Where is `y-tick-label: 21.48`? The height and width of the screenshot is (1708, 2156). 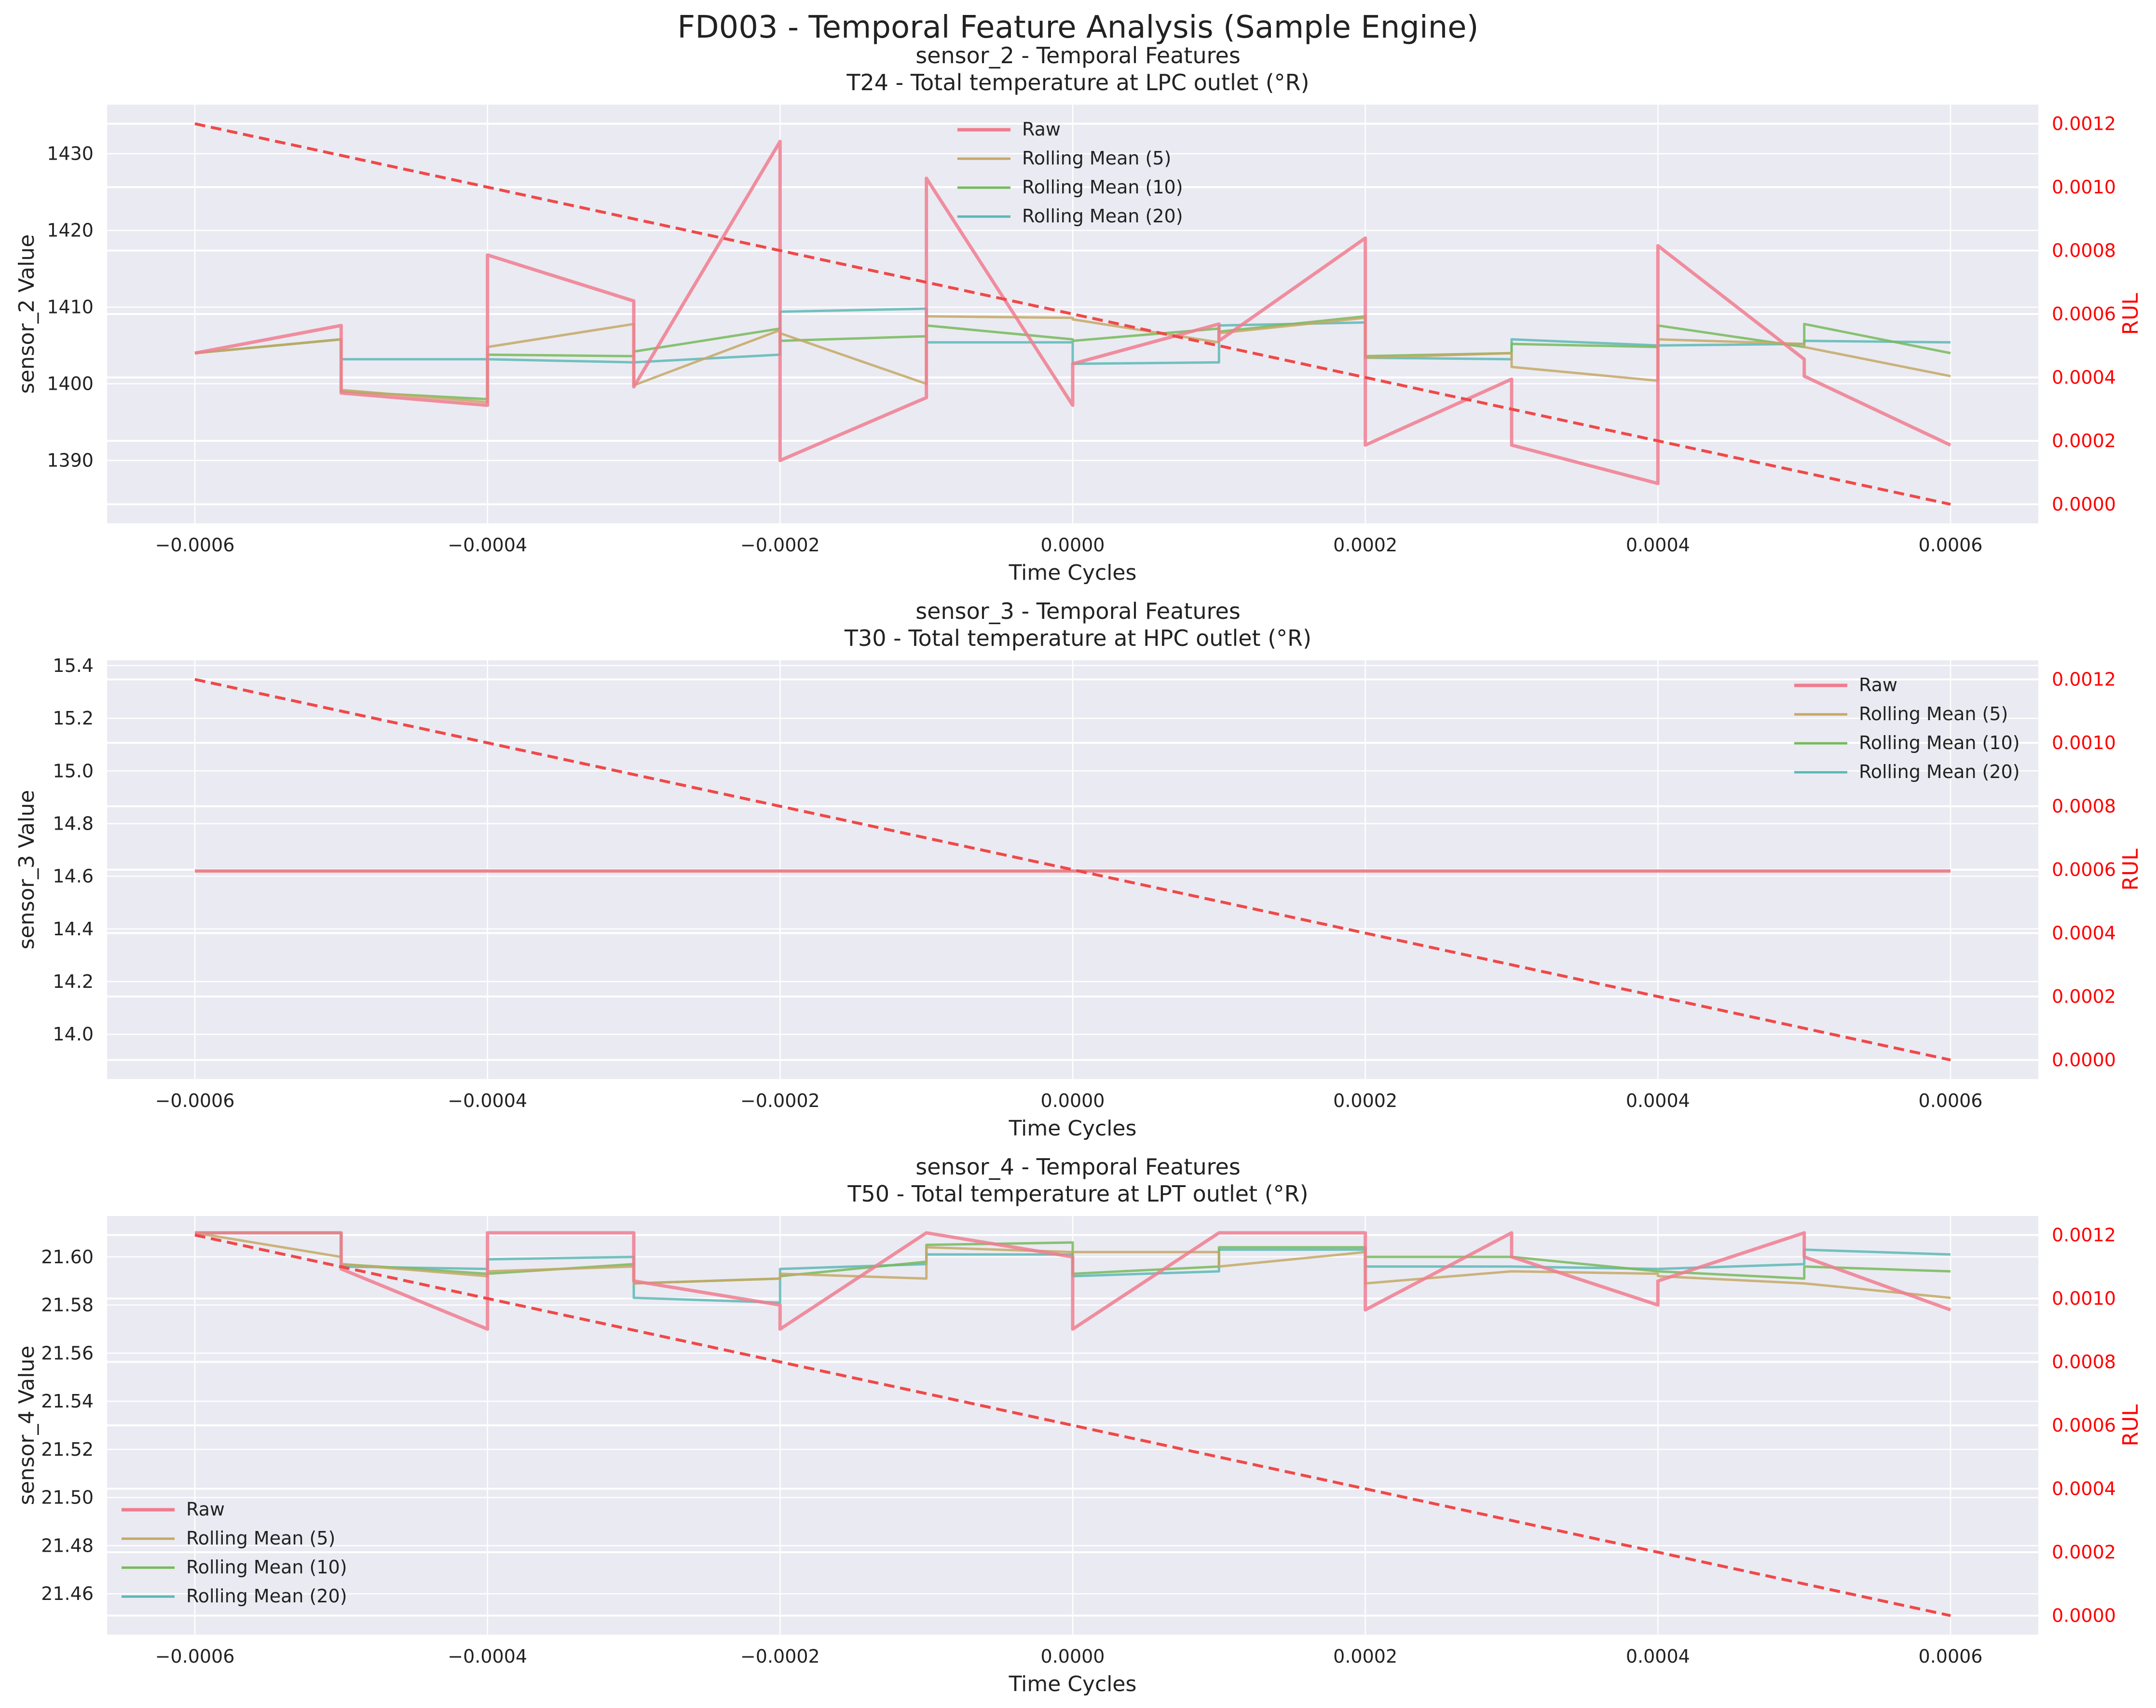
y-tick-label: 21.48 is located at coordinates (67, 1545).